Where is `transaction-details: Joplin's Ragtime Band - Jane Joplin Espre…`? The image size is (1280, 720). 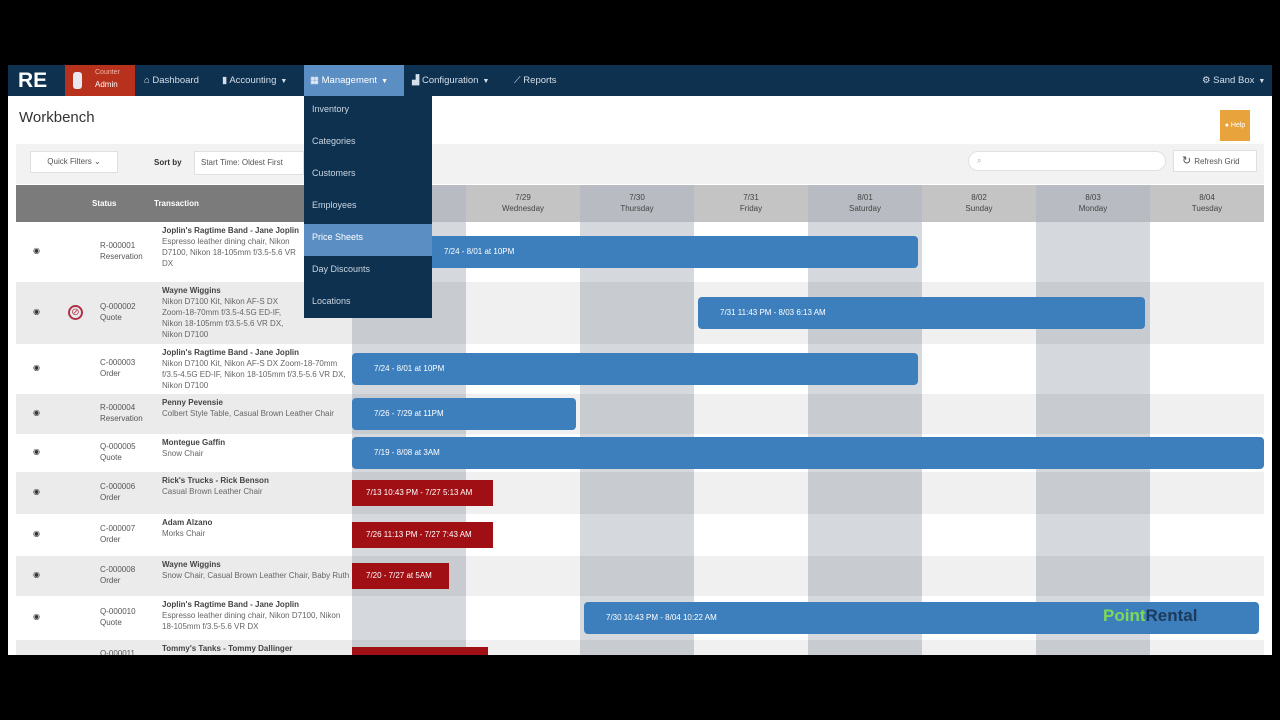 transaction-details: Joplin's Ragtime Band - Jane Joplin Espre… is located at coordinates (256, 615).